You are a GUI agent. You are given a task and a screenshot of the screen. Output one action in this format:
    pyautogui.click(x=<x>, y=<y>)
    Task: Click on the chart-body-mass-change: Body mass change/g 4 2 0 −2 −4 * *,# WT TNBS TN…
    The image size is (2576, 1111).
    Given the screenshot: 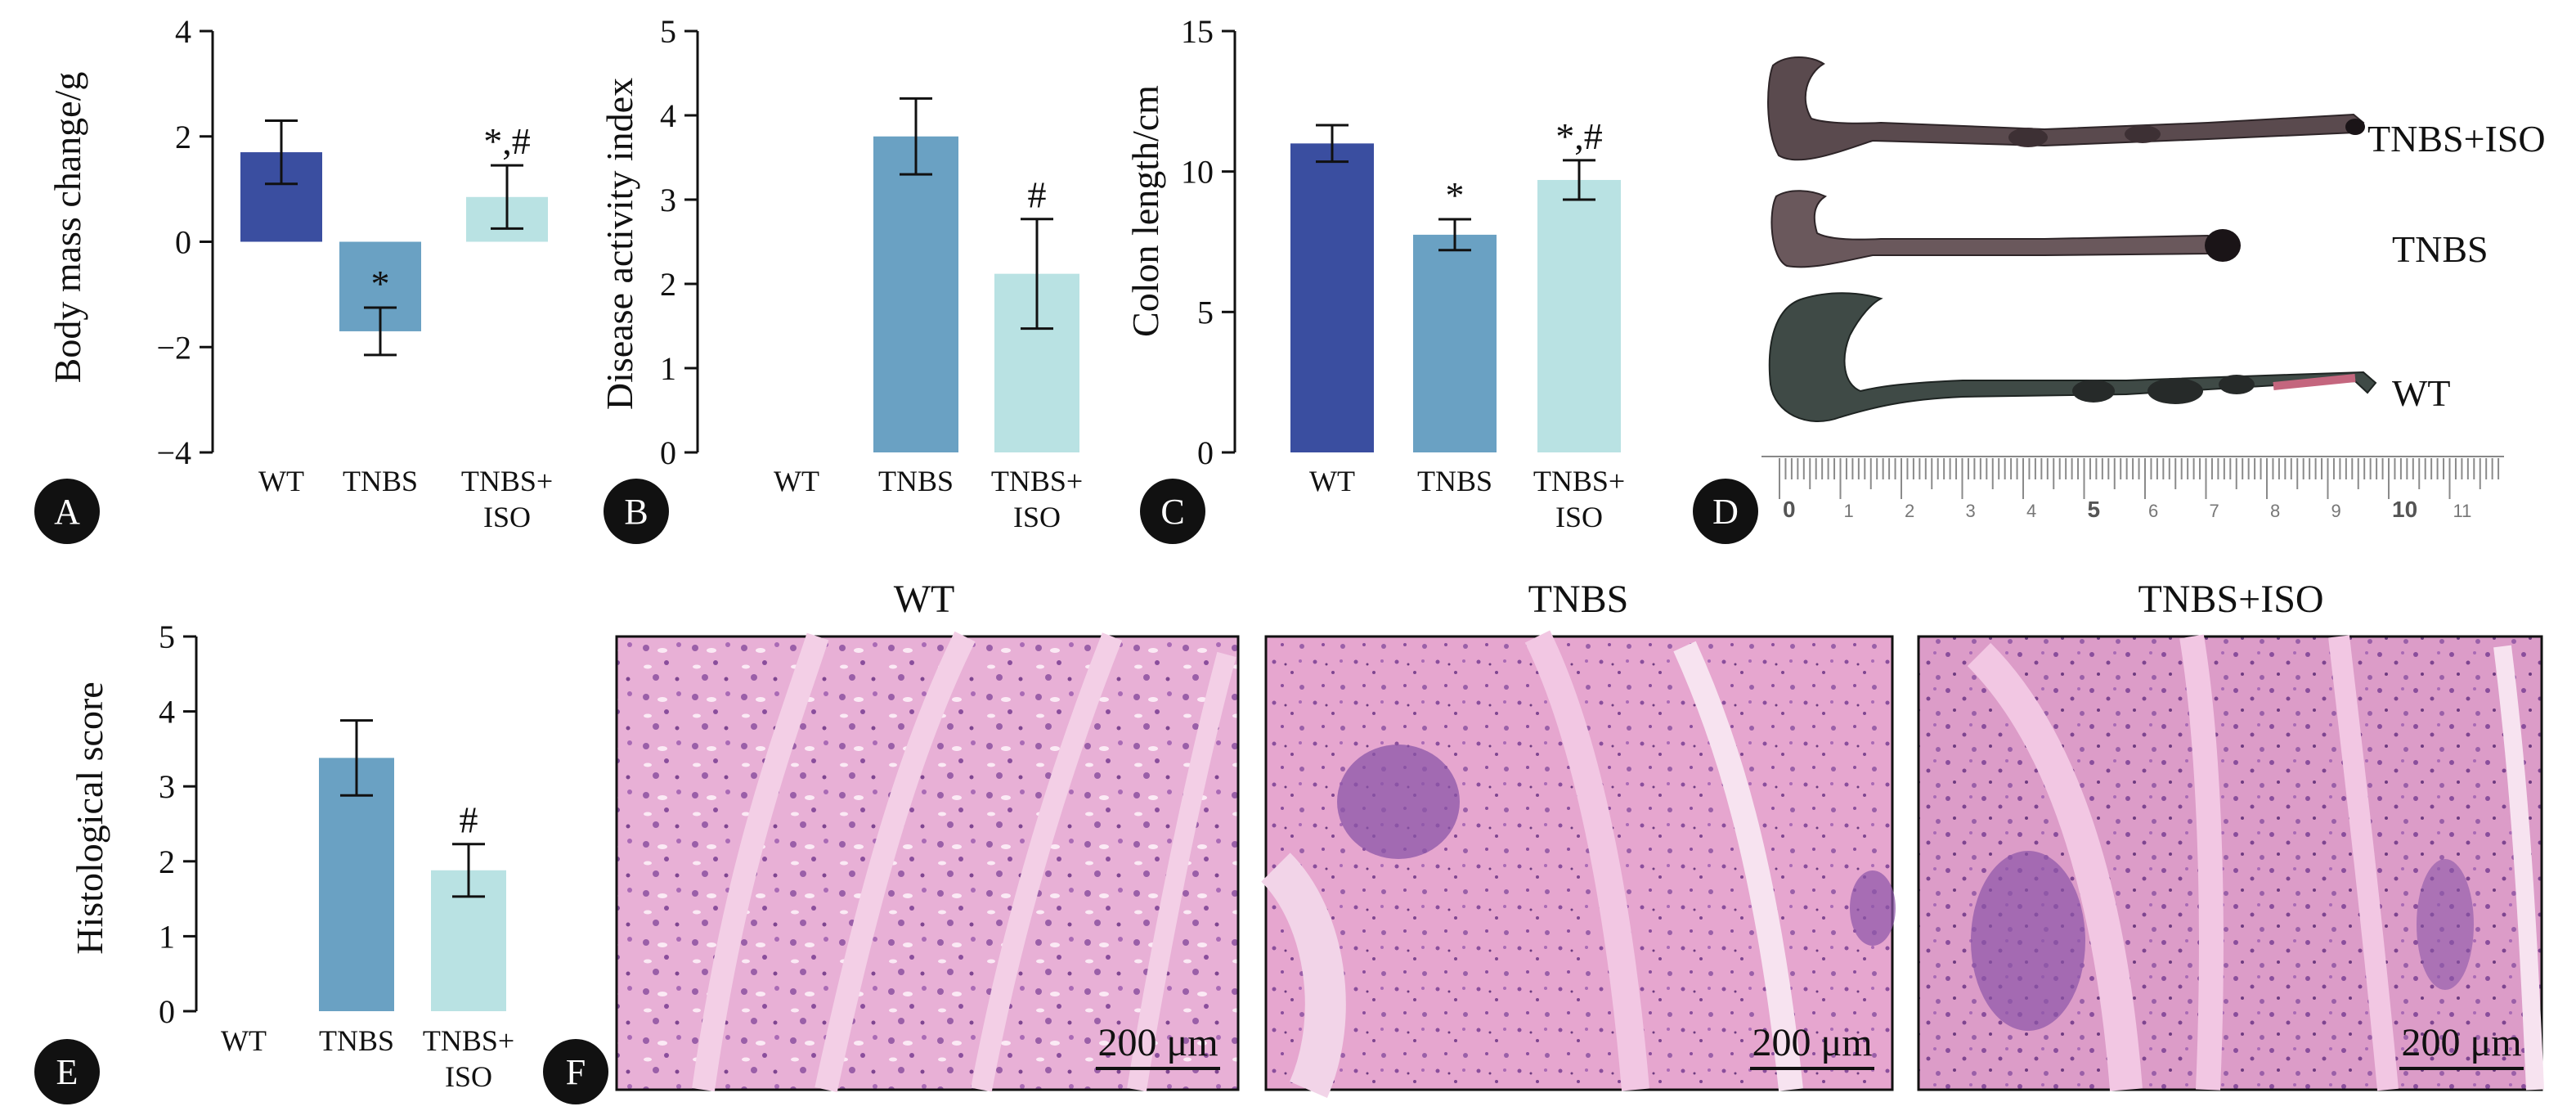 What is the action you would take?
    pyautogui.click(x=293, y=278)
    